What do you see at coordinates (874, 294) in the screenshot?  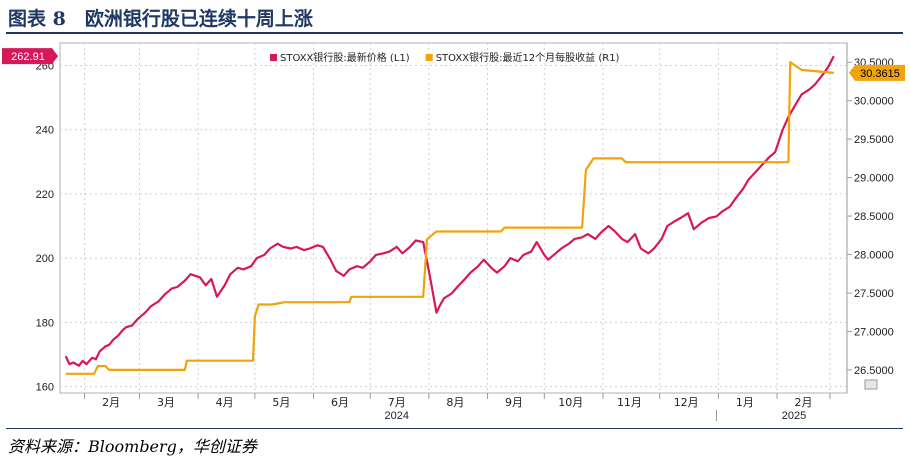 I see `right-tick-label: 27.5000` at bounding box center [874, 294].